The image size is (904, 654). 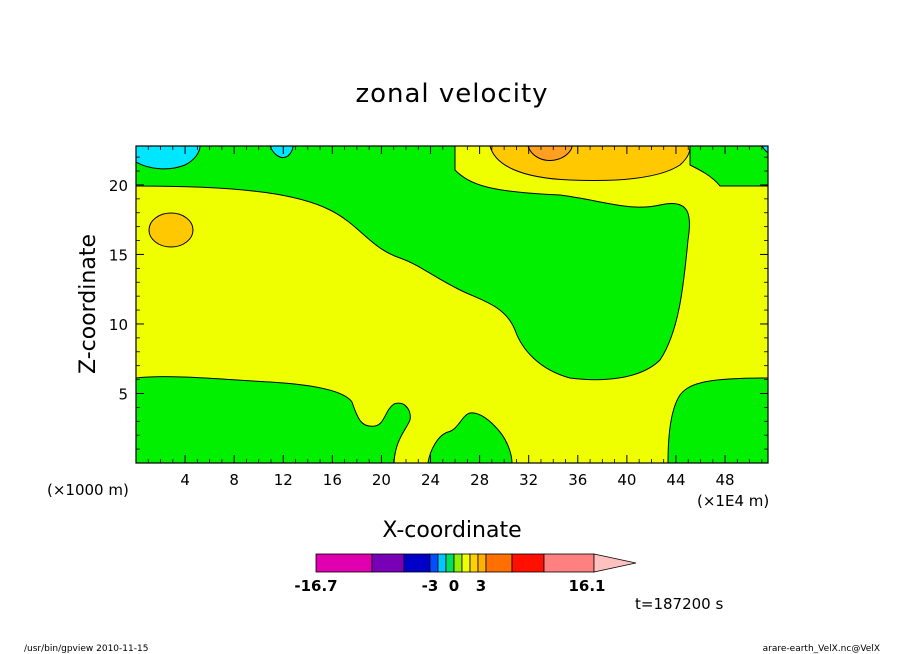 I want to click on y-tick-label: 5, so click(x=123, y=394).